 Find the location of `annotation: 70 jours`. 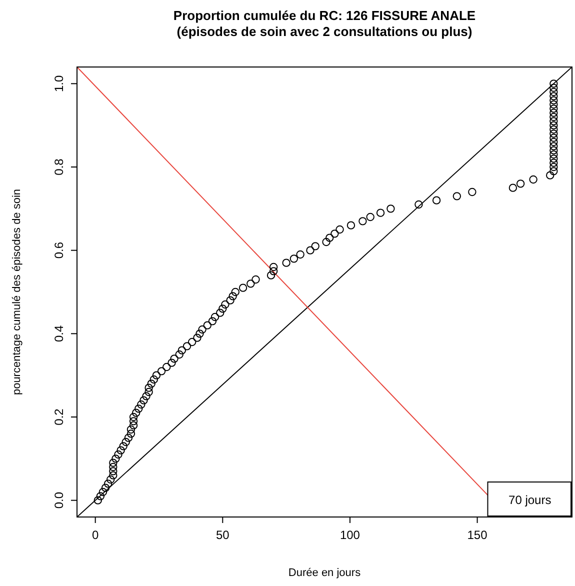

annotation: 70 jours is located at coordinates (530, 500).